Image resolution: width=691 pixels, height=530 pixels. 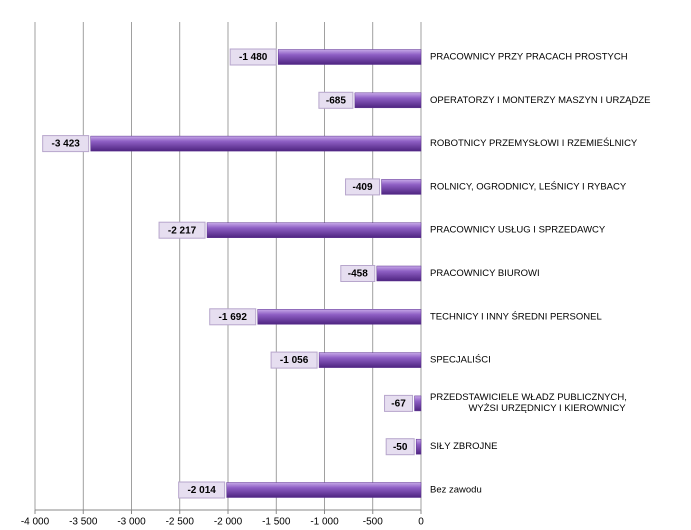 I want to click on value-label: -685, so click(x=336, y=100).